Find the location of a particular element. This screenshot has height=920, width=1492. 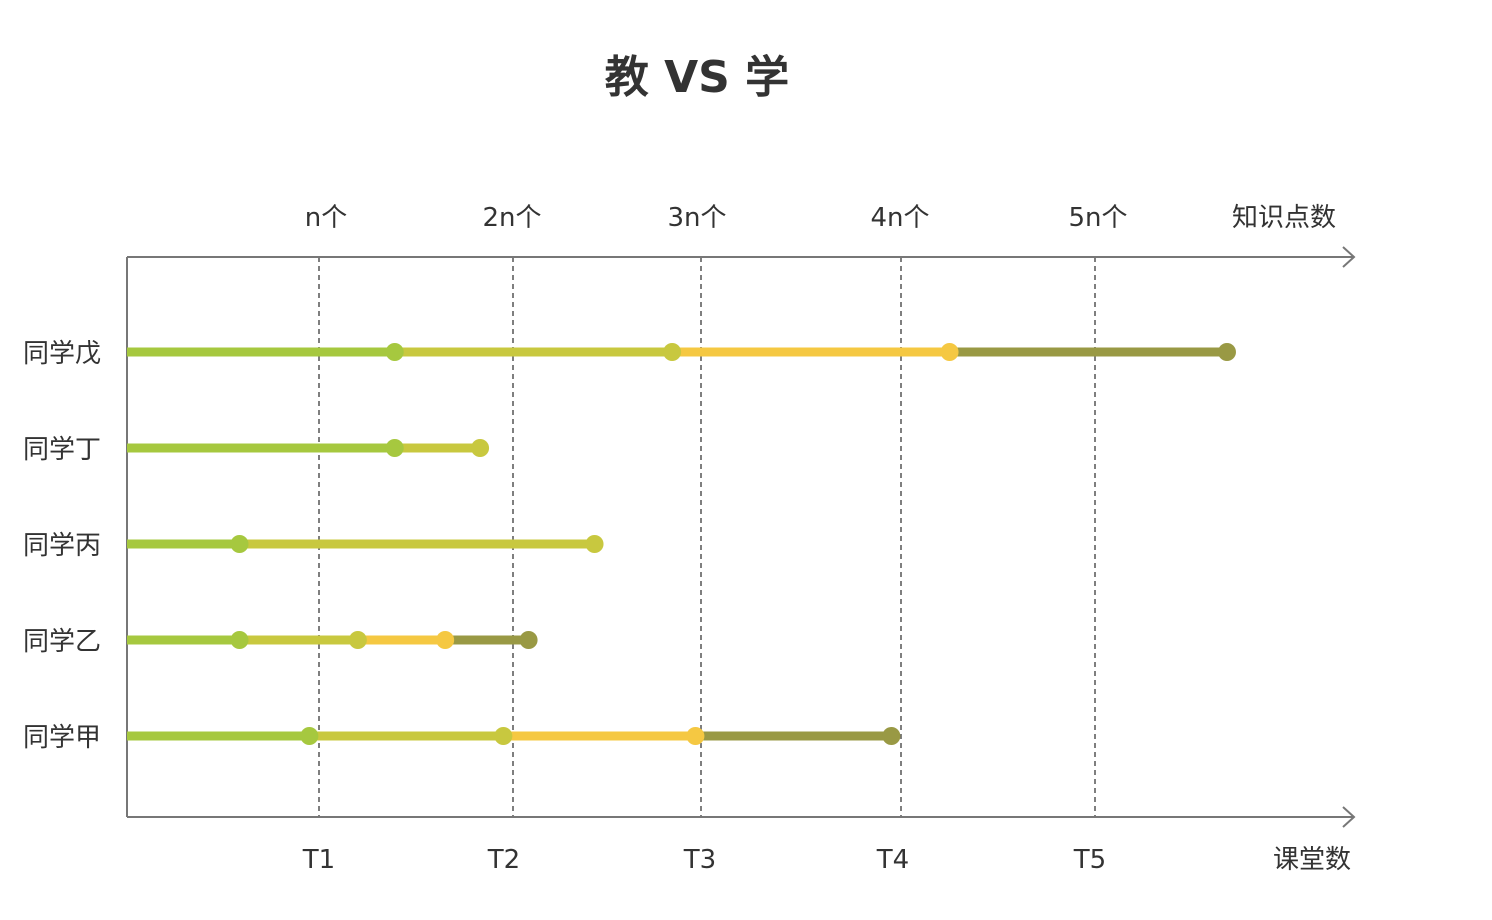

top-tick-label: 3n个 is located at coordinates (696, 218).